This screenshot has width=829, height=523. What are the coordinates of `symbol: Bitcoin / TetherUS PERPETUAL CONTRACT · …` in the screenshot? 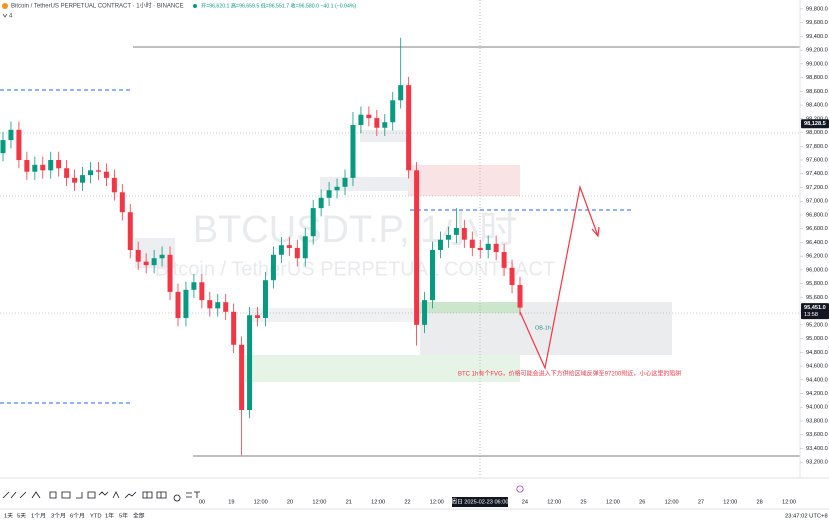 It's located at (97, 6).